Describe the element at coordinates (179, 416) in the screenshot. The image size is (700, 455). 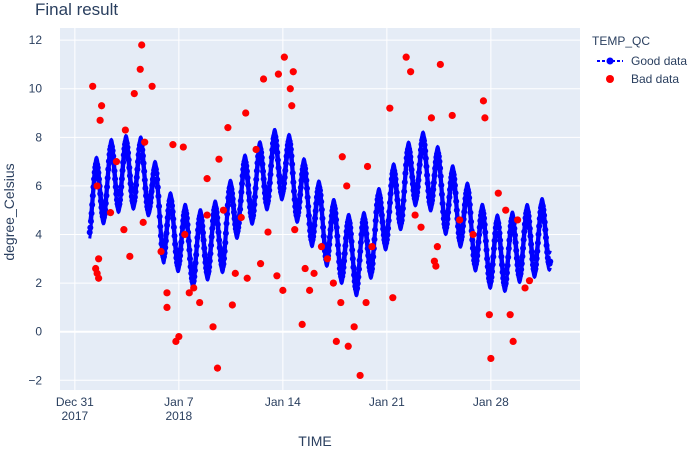
I see `x-tick-label-year: 2018` at that location.